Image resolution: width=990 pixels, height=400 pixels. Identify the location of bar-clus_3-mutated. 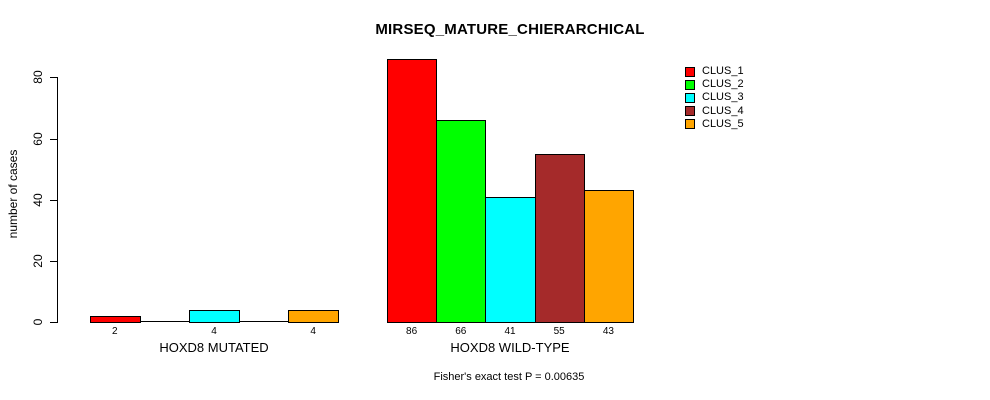
(214, 316).